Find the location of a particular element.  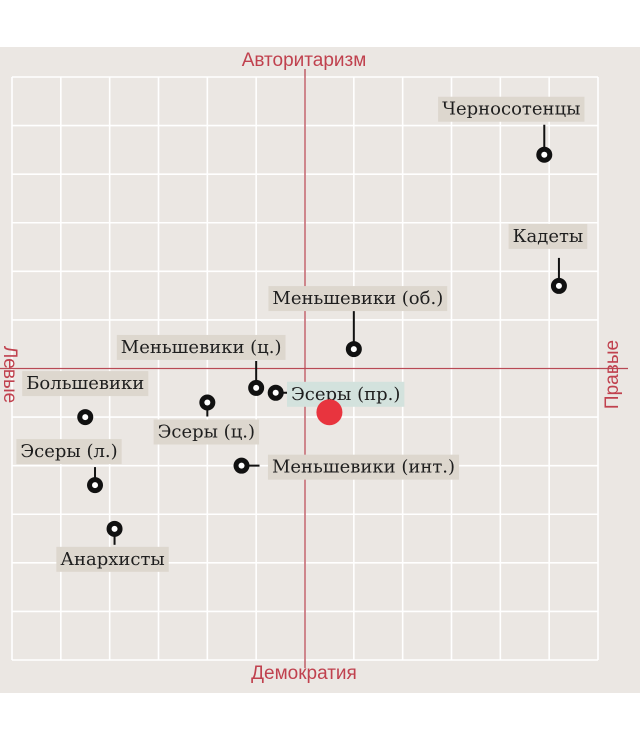

reference-point is located at coordinates (329, 412).